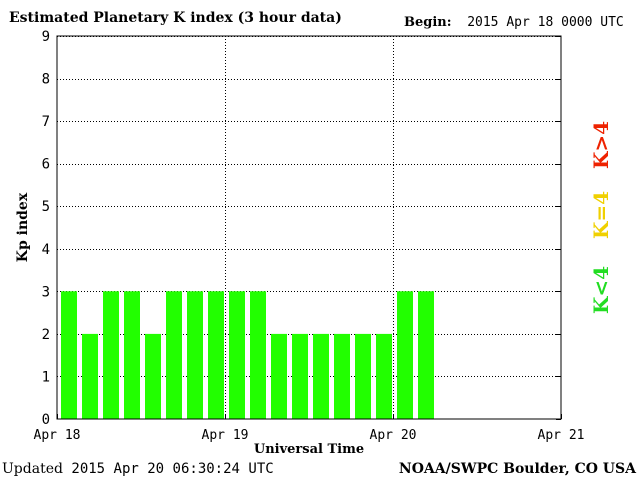  Describe the element at coordinates (545, 22) in the screenshot. I see `begin-value: 2015 Apr 18 0000 UTC` at that location.